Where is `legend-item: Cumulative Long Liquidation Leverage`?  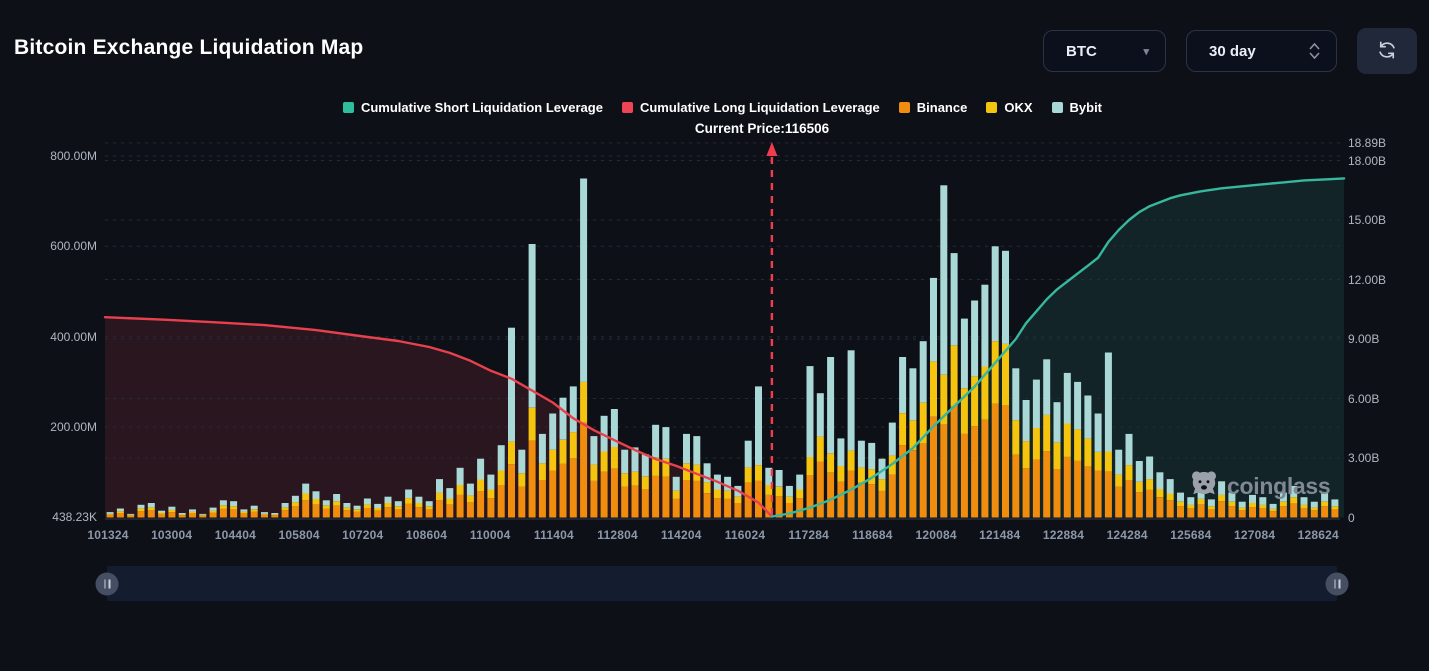
legend-item: Cumulative Long Liquidation Leverage is located at coordinates (750, 107).